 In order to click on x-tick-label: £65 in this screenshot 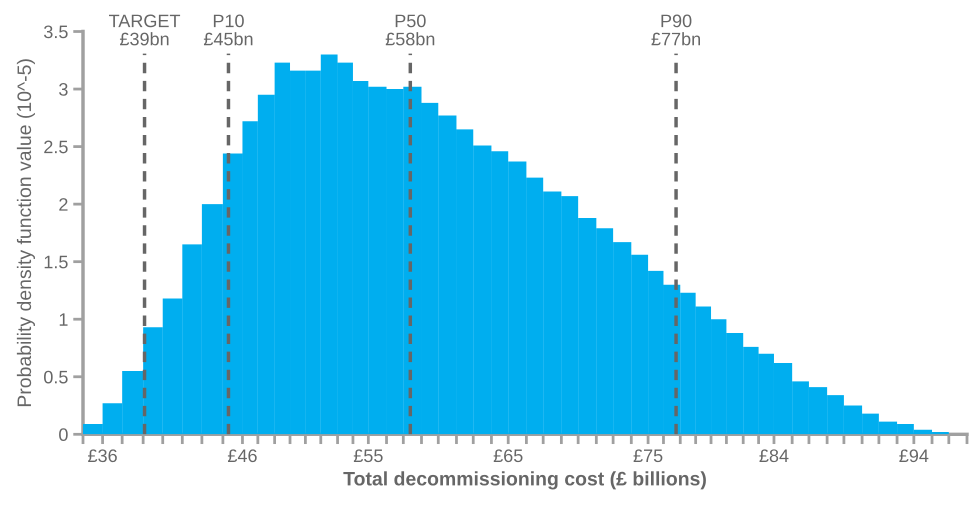, I will do `click(508, 455)`.